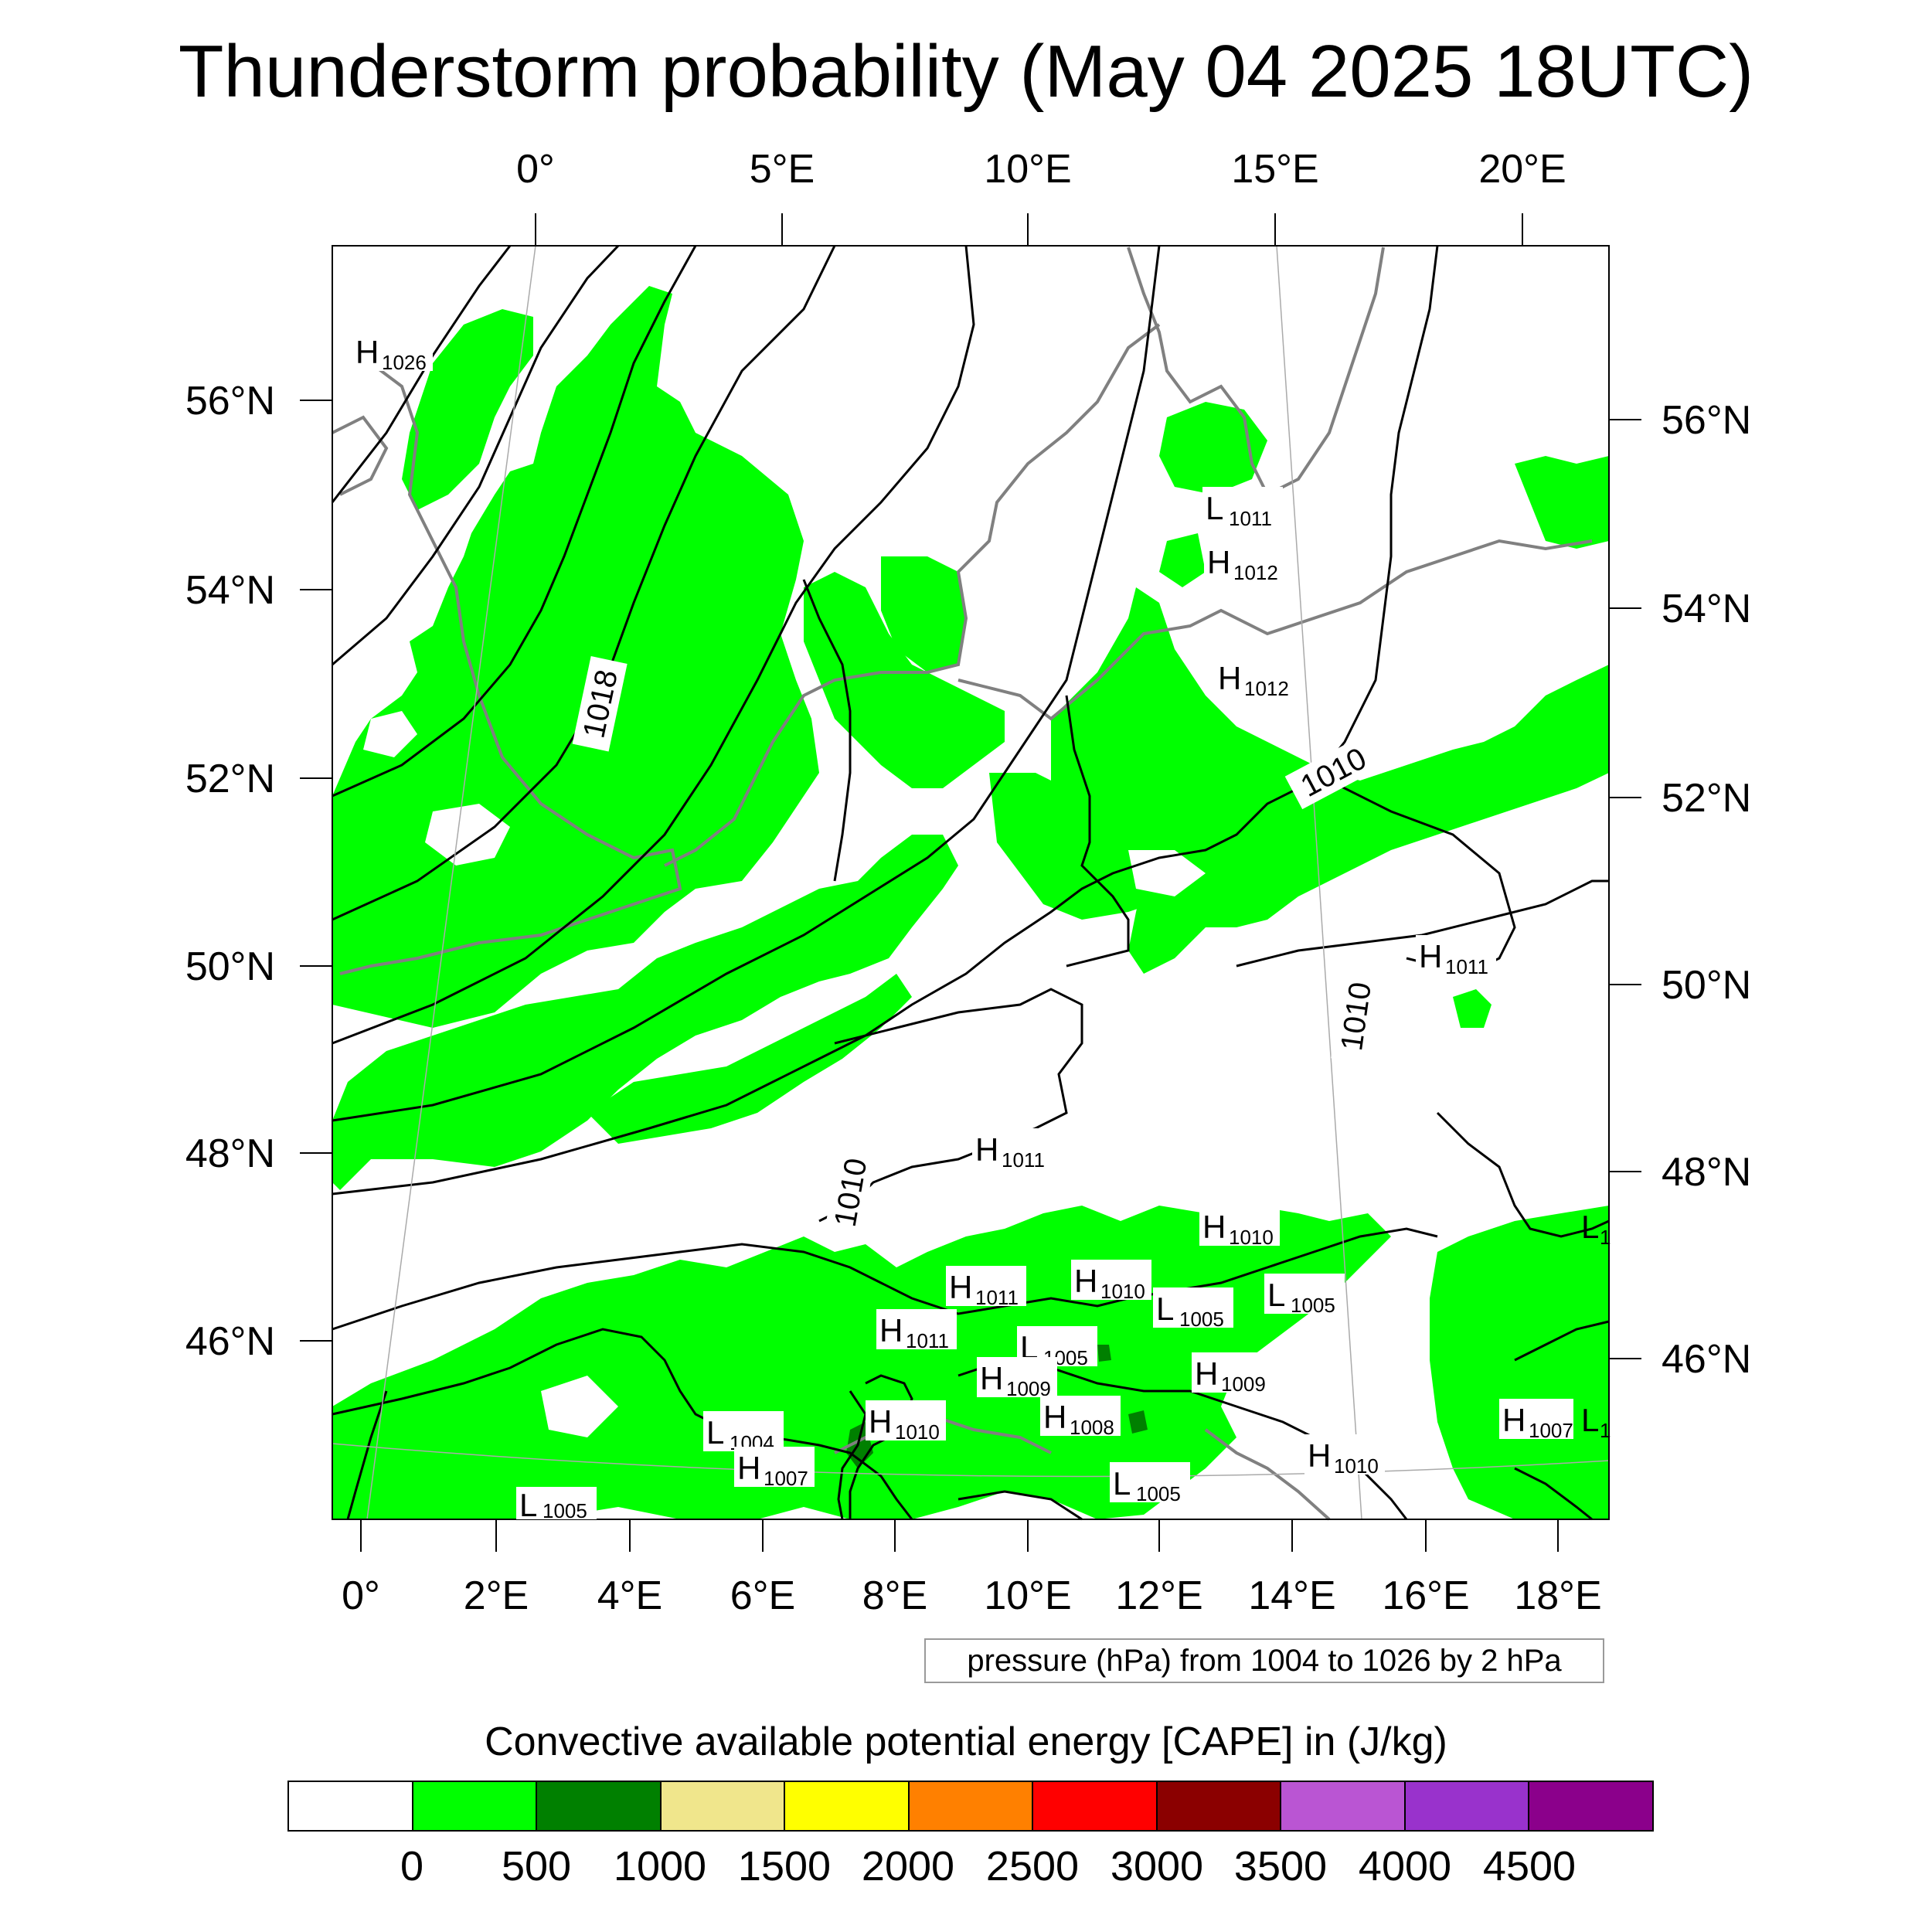 The height and width of the screenshot is (1932, 1932). What do you see at coordinates (1158, 1596) in the screenshot?
I see `bottom-axis-label: 12°E` at bounding box center [1158, 1596].